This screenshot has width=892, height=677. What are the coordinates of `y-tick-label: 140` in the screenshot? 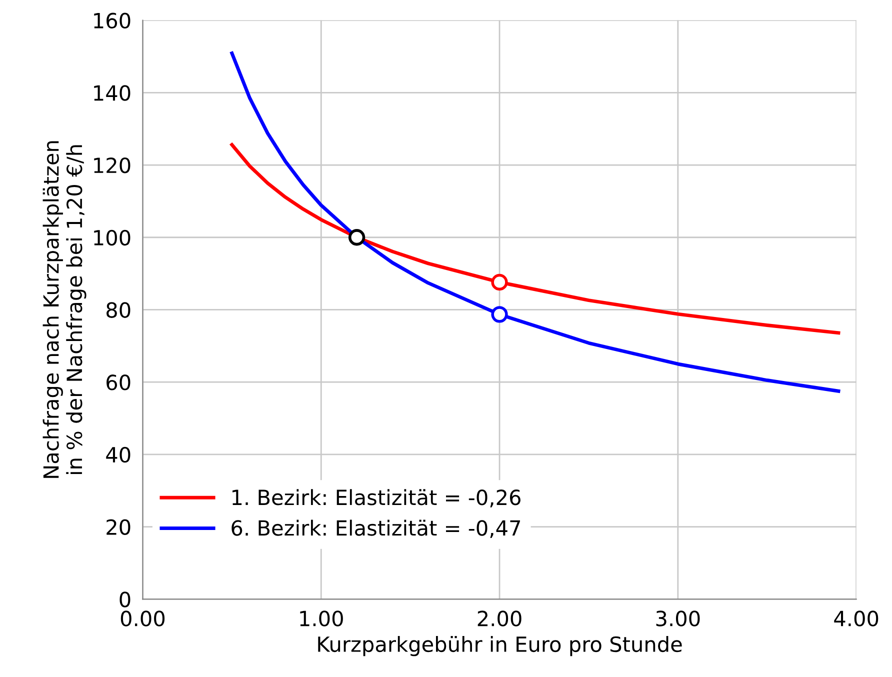 It's located at (112, 93).